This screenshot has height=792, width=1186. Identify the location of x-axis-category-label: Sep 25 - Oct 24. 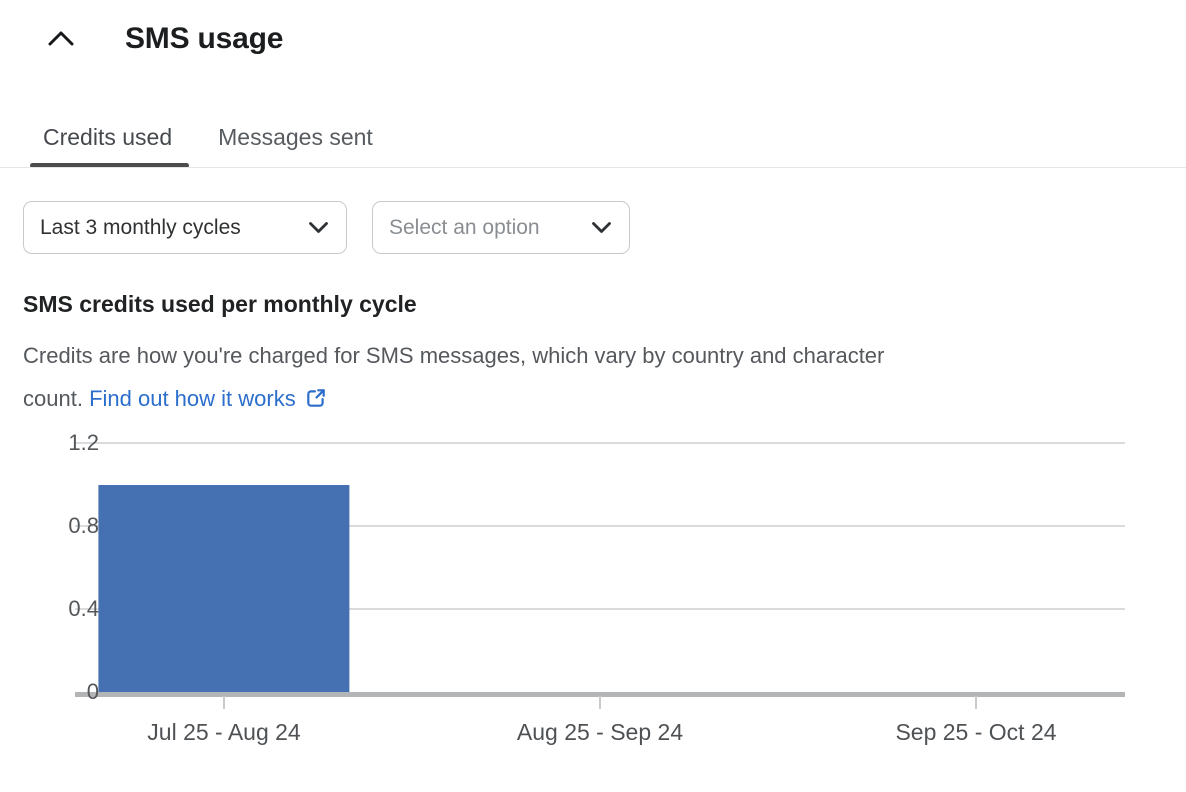
(976, 732).